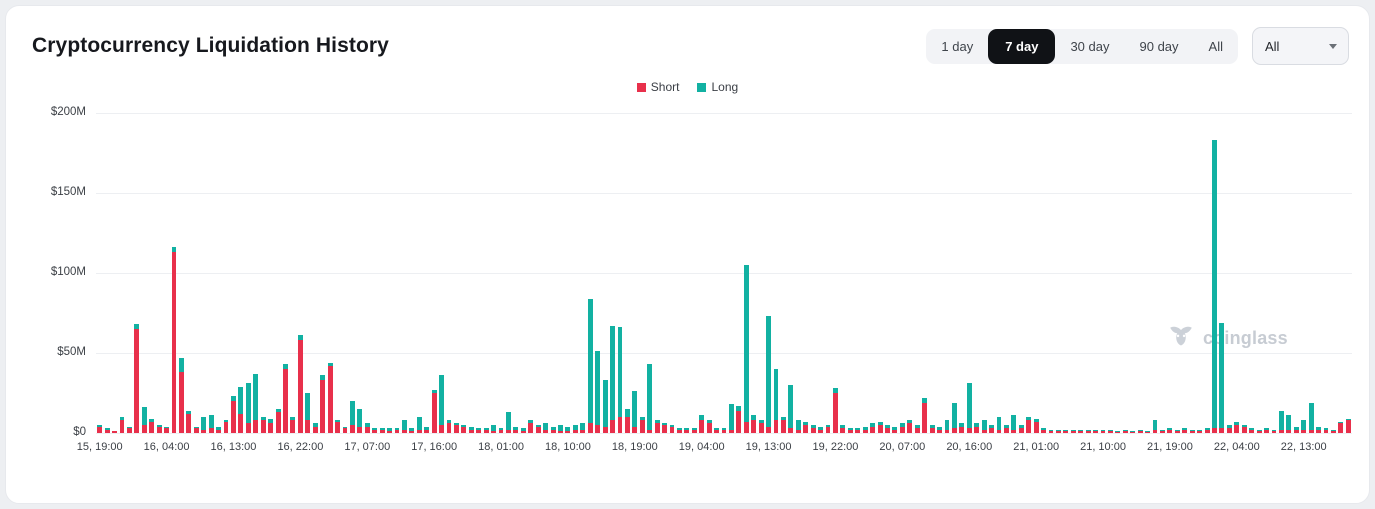  I want to click on range-button-7day: 7 day, so click(1022, 46).